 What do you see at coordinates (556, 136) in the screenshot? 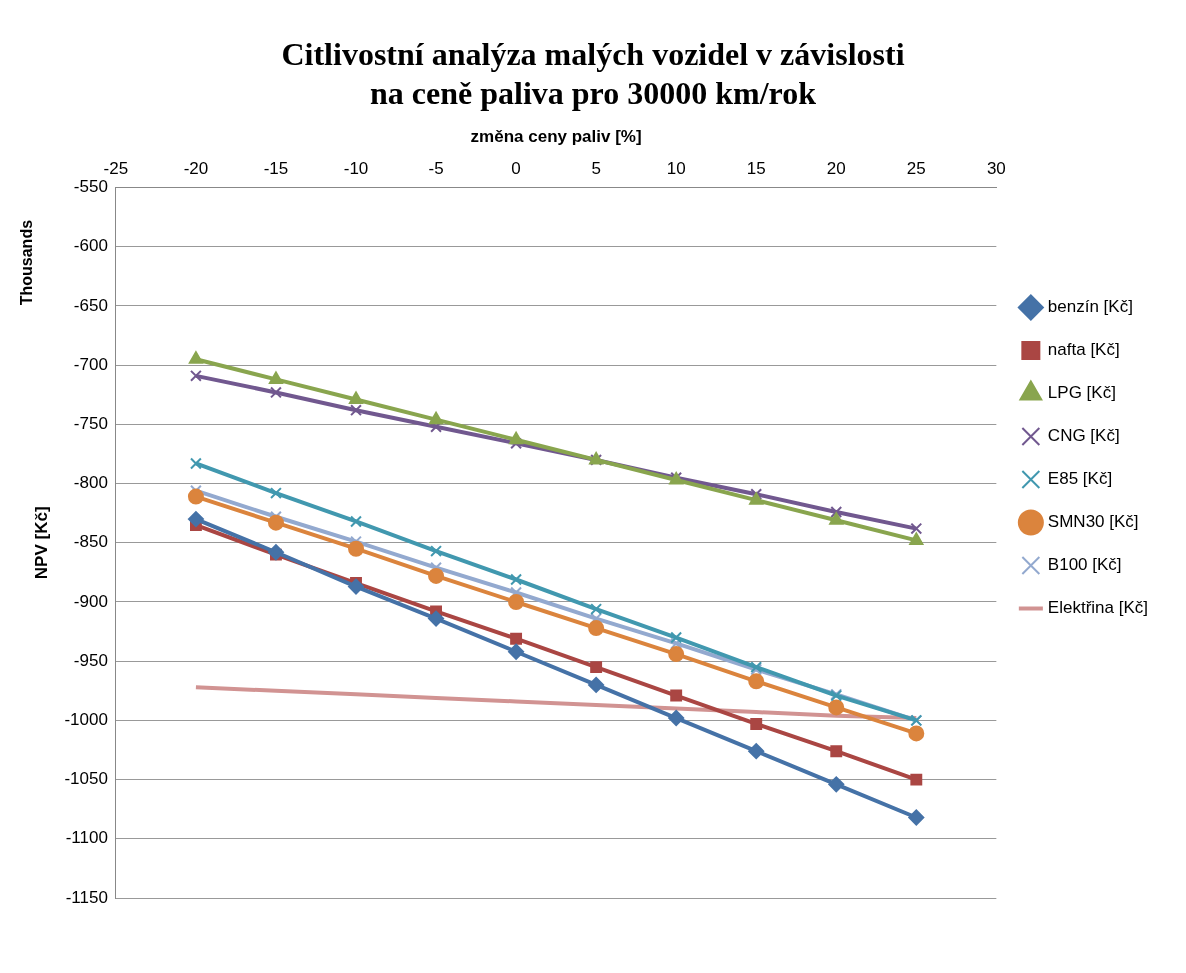
I see `x-axis-title: změna ceny paliv [%]` at bounding box center [556, 136].